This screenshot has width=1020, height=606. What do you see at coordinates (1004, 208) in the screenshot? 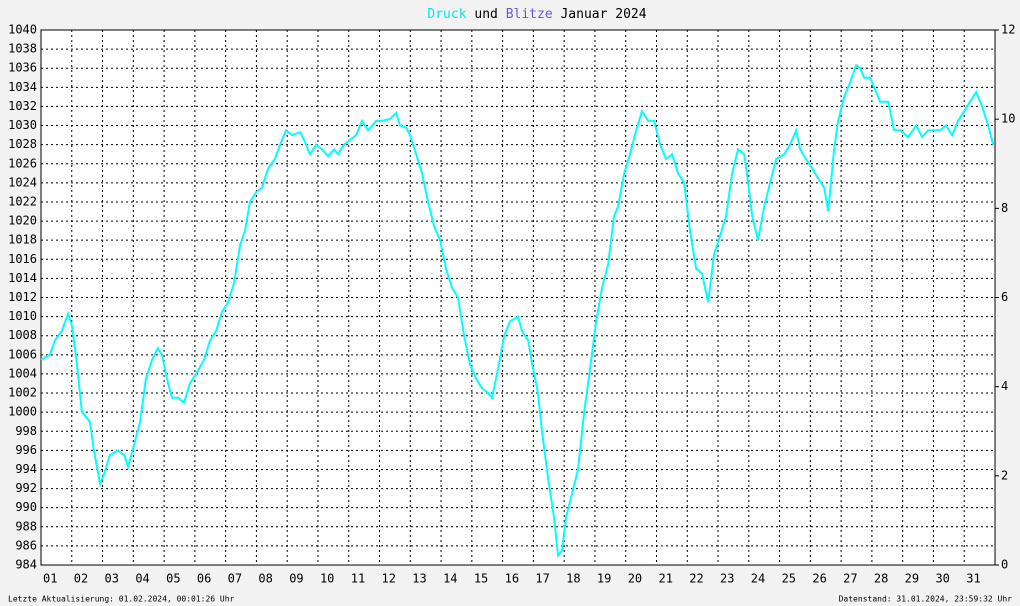
I see `y2-tick-label: 8` at bounding box center [1004, 208].